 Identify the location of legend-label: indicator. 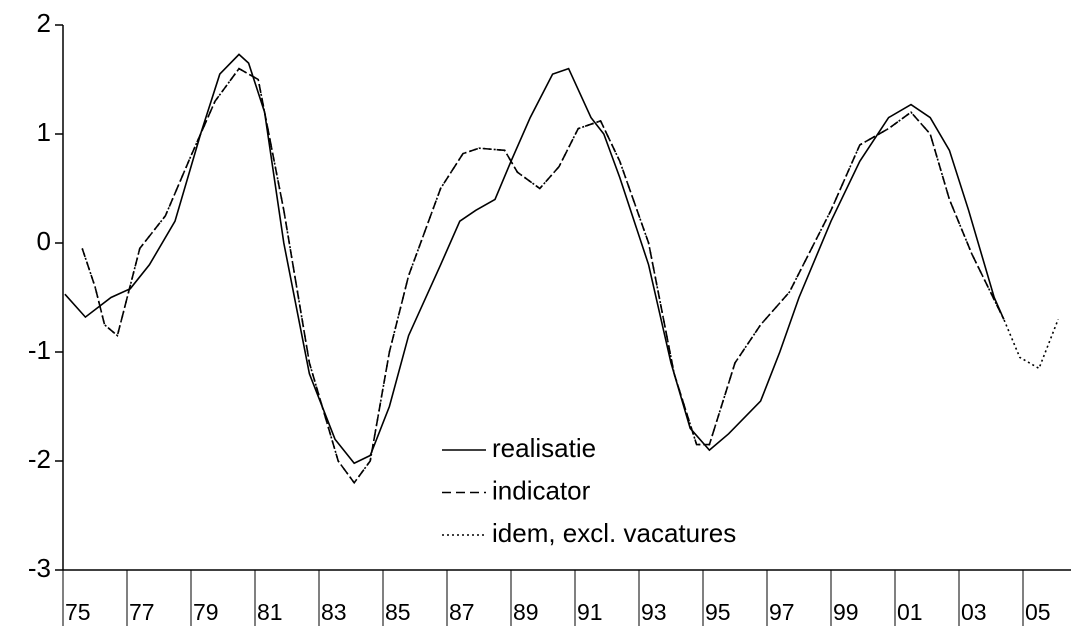
(541, 490).